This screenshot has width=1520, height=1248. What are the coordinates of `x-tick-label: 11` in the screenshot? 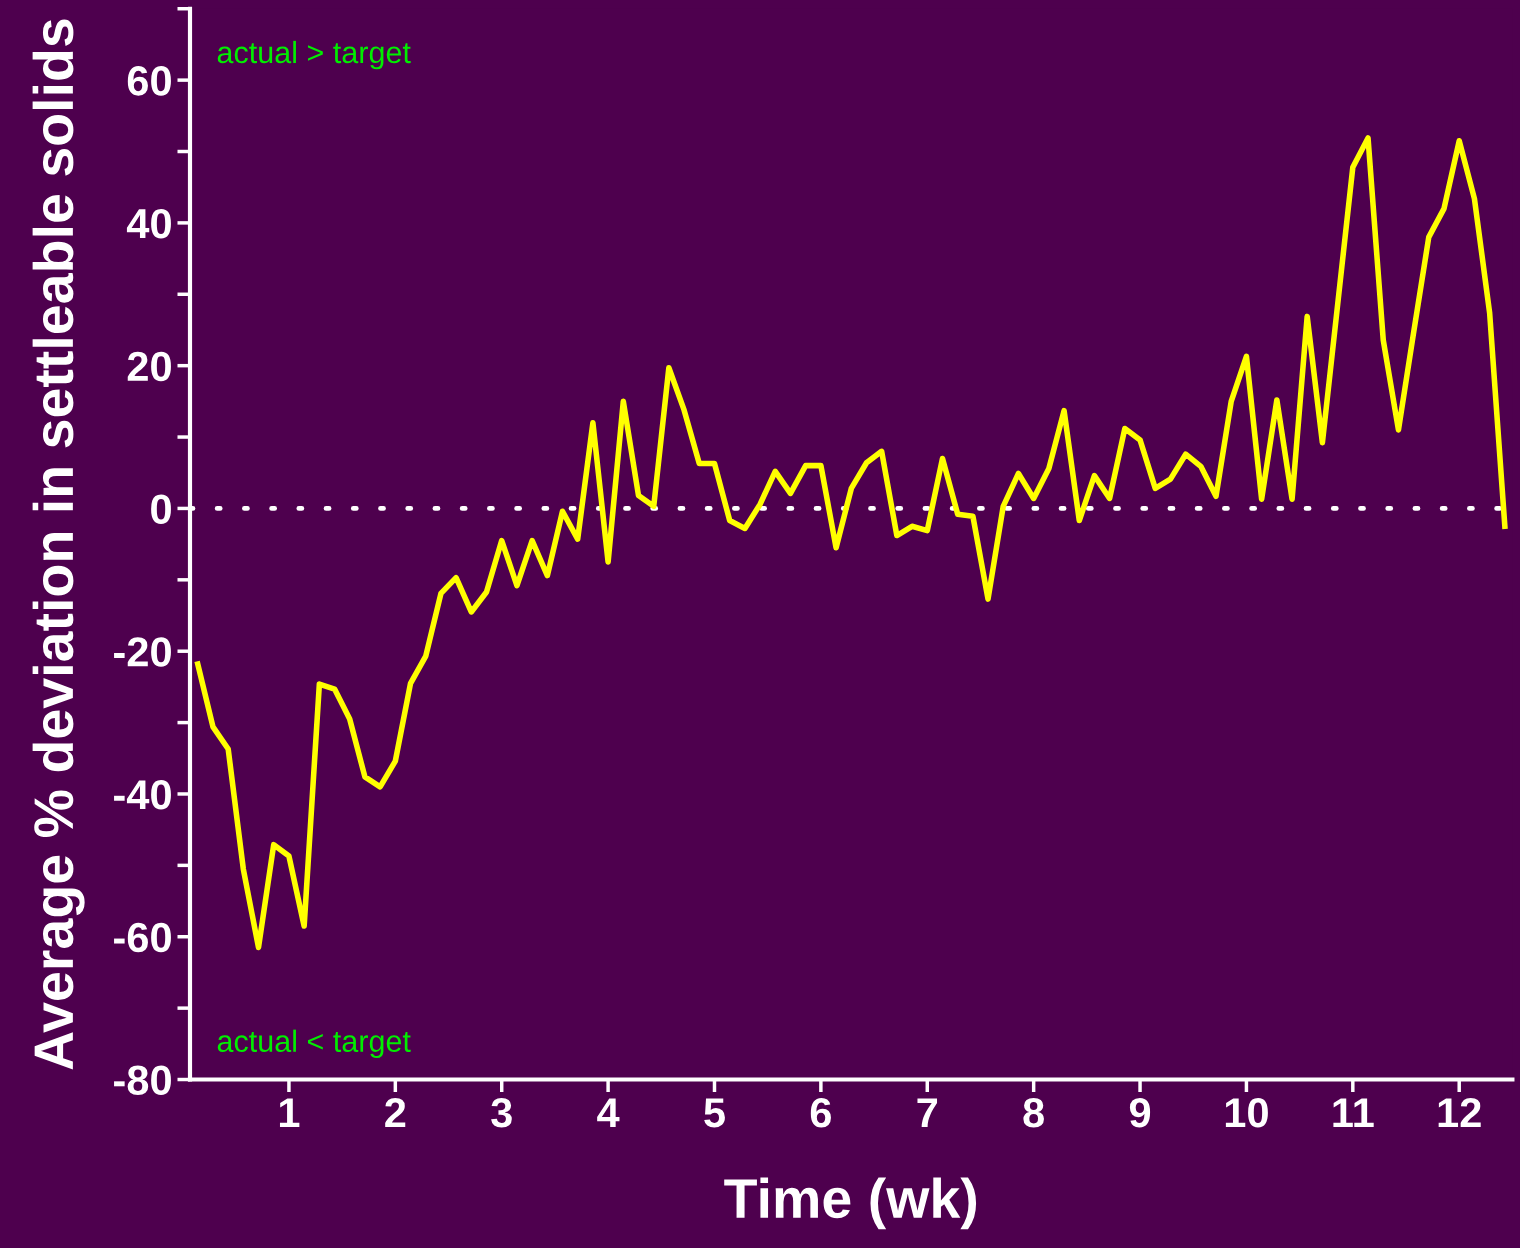 It's located at (1353, 1113).